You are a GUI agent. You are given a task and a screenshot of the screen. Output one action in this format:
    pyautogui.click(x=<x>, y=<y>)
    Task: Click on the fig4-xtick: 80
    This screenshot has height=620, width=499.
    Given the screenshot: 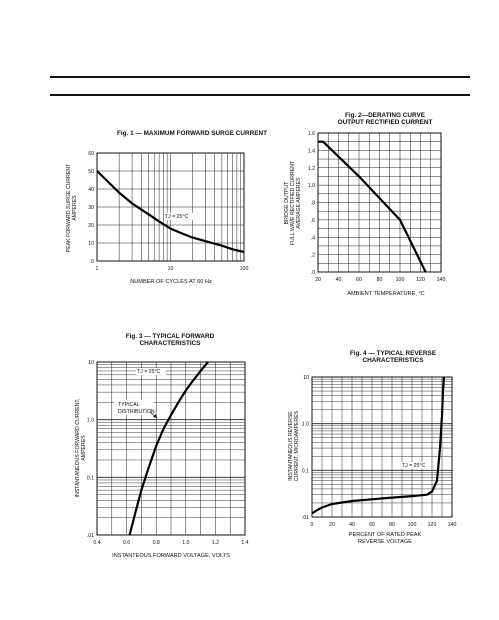 What is the action you would take?
    pyautogui.click(x=392, y=525)
    